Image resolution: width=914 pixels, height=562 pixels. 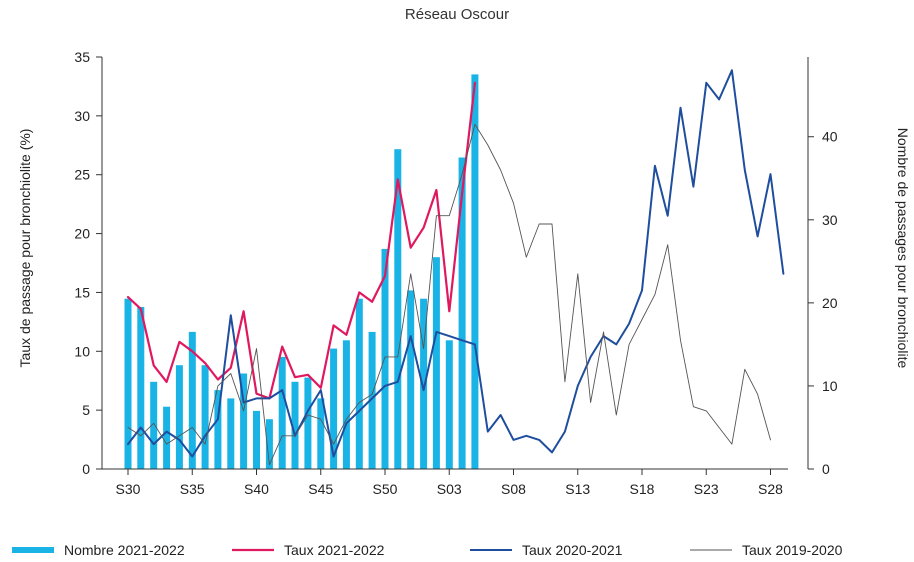 What do you see at coordinates (830, 137) in the screenshot?
I see `y-axis-right-tick-label: 40` at bounding box center [830, 137].